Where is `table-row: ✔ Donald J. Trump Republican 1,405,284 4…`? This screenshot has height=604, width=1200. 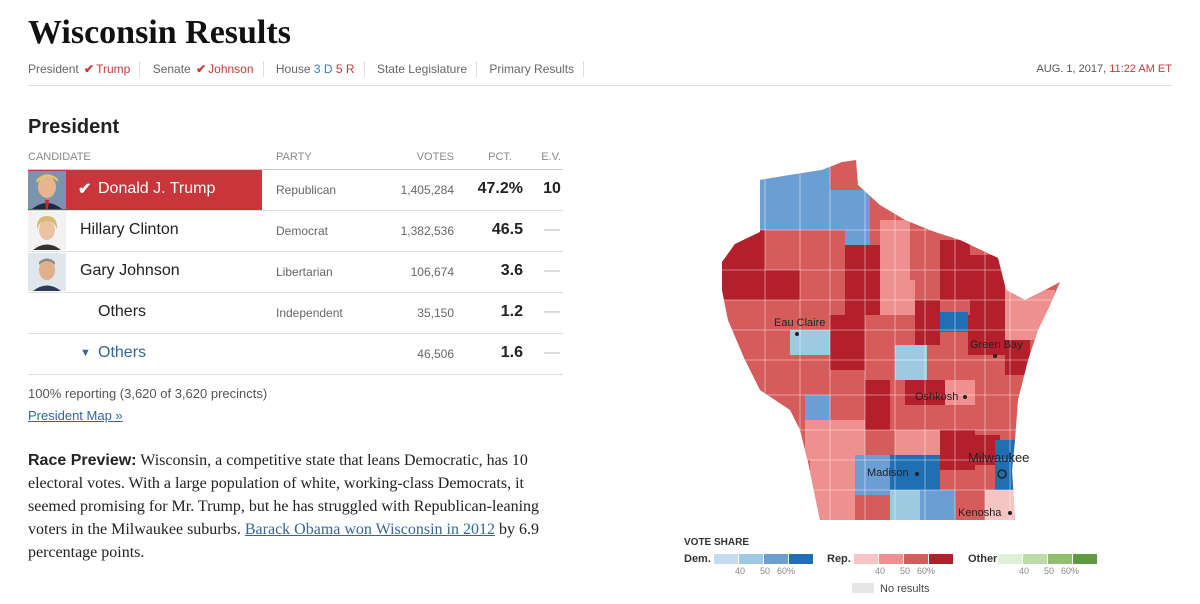
table-row: ✔ Donald J. Trump Republican 1,405,284 4… is located at coordinates (295, 190).